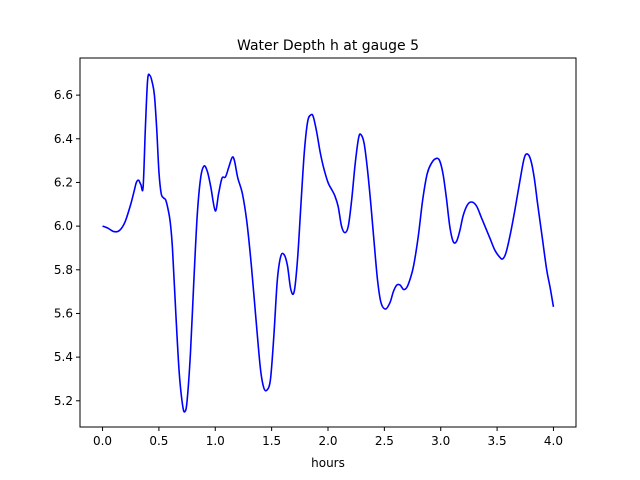 Image resolution: width=640 pixels, height=480 pixels. What do you see at coordinates (328, 46) in the screenshot?
I see `chart-title: Water Depth h at gauge 5` at bounding box center [328, 46].